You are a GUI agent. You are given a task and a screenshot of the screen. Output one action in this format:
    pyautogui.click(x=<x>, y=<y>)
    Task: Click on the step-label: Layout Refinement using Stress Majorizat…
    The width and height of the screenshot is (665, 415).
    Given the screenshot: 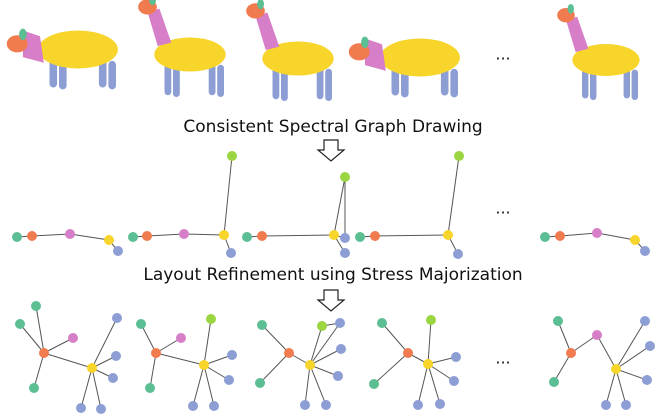 What is the action you would take?
    pyautogui.click(x=332, y=275)
    